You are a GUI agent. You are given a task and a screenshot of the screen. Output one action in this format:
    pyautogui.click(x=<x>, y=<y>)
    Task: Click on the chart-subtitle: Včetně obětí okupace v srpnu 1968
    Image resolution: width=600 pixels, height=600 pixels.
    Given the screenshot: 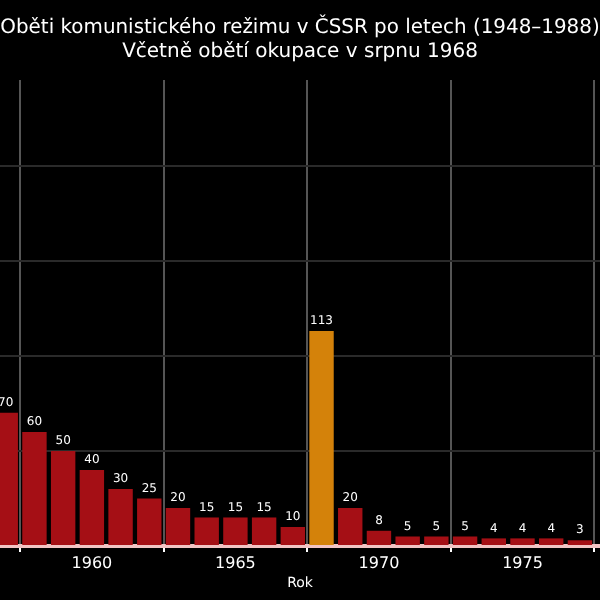 What is the action you would take?
    pyautogui.click(x=300, y=52)
    